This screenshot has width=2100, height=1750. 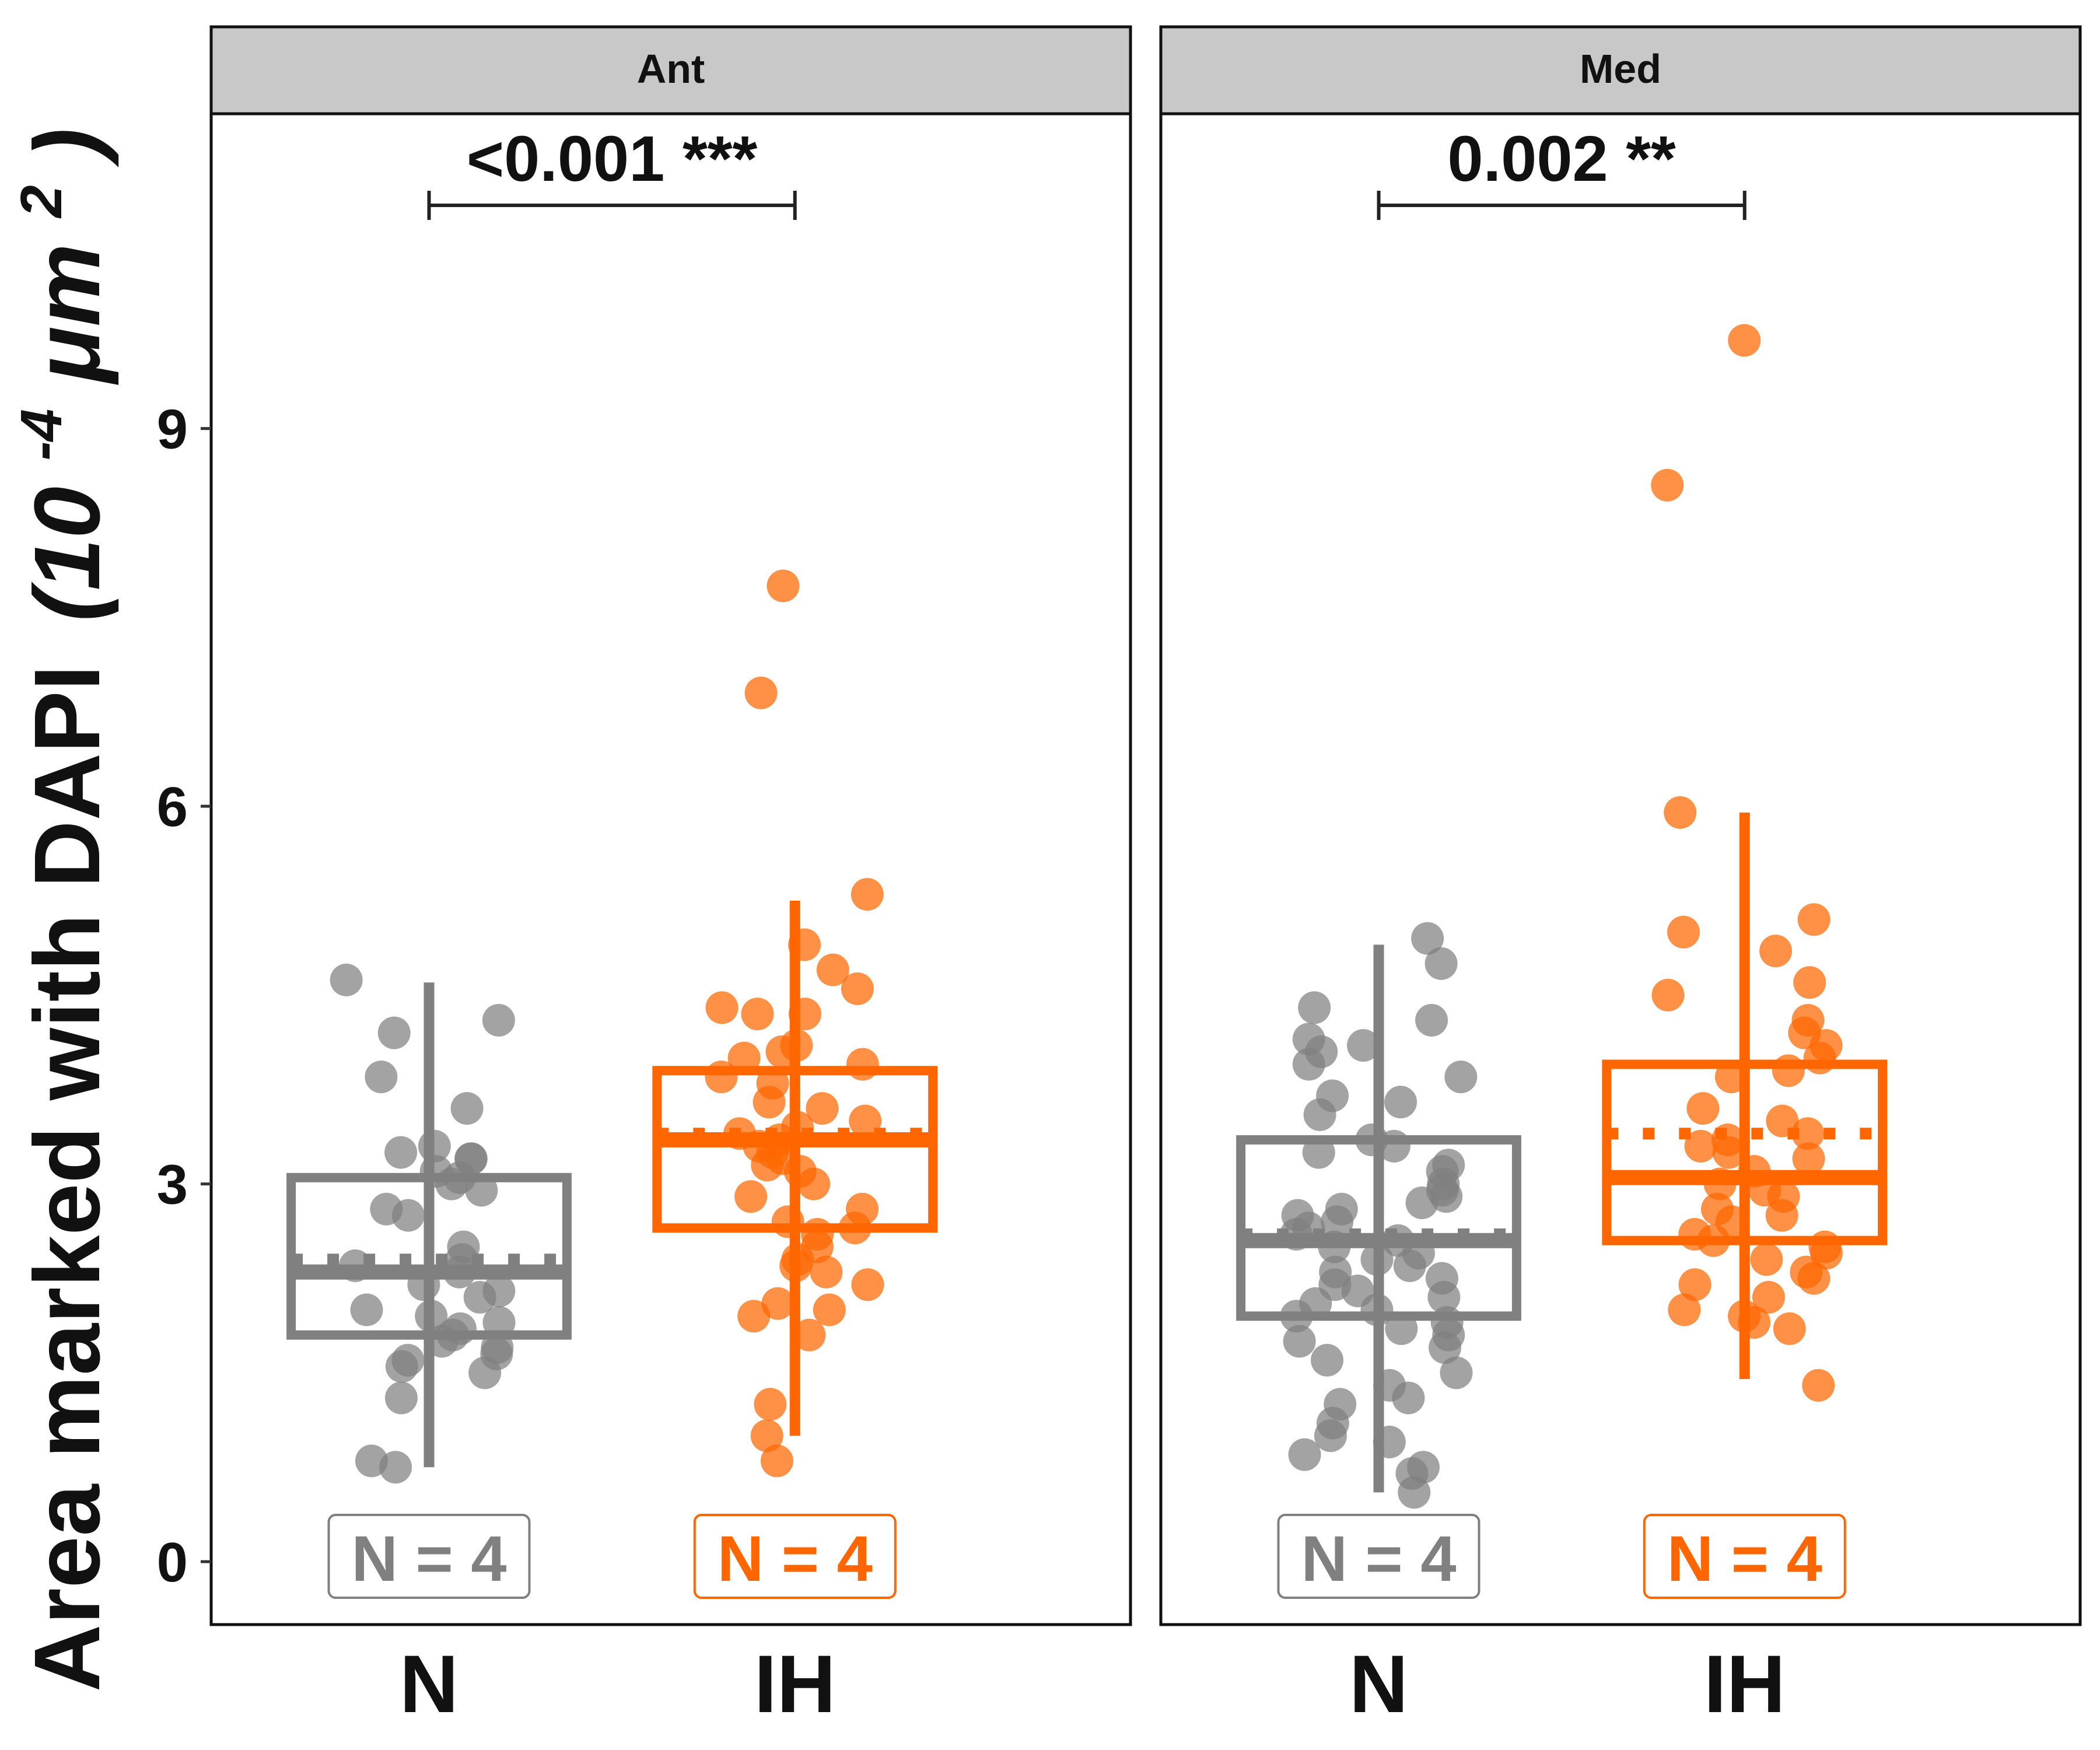 I want to click on y-axis-label-unit-close: ), so click(x=67, y=148).